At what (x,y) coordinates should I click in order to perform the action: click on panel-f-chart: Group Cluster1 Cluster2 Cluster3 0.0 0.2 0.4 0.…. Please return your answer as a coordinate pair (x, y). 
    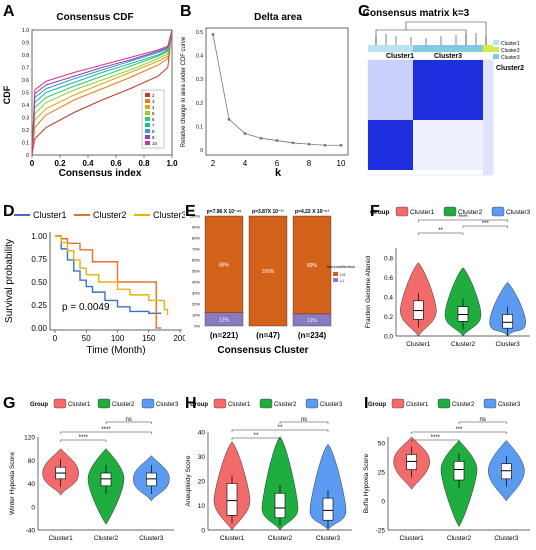
    Looking at the image, I should click on (448, 277).